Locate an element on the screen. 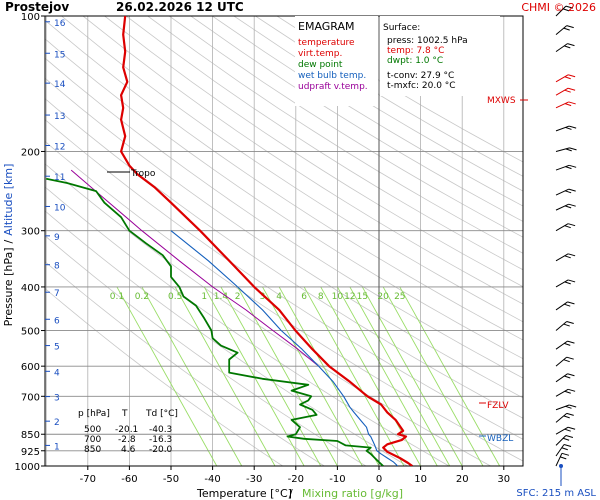  mixing-ratio-label: 1 is located at coordinates (204, 297).